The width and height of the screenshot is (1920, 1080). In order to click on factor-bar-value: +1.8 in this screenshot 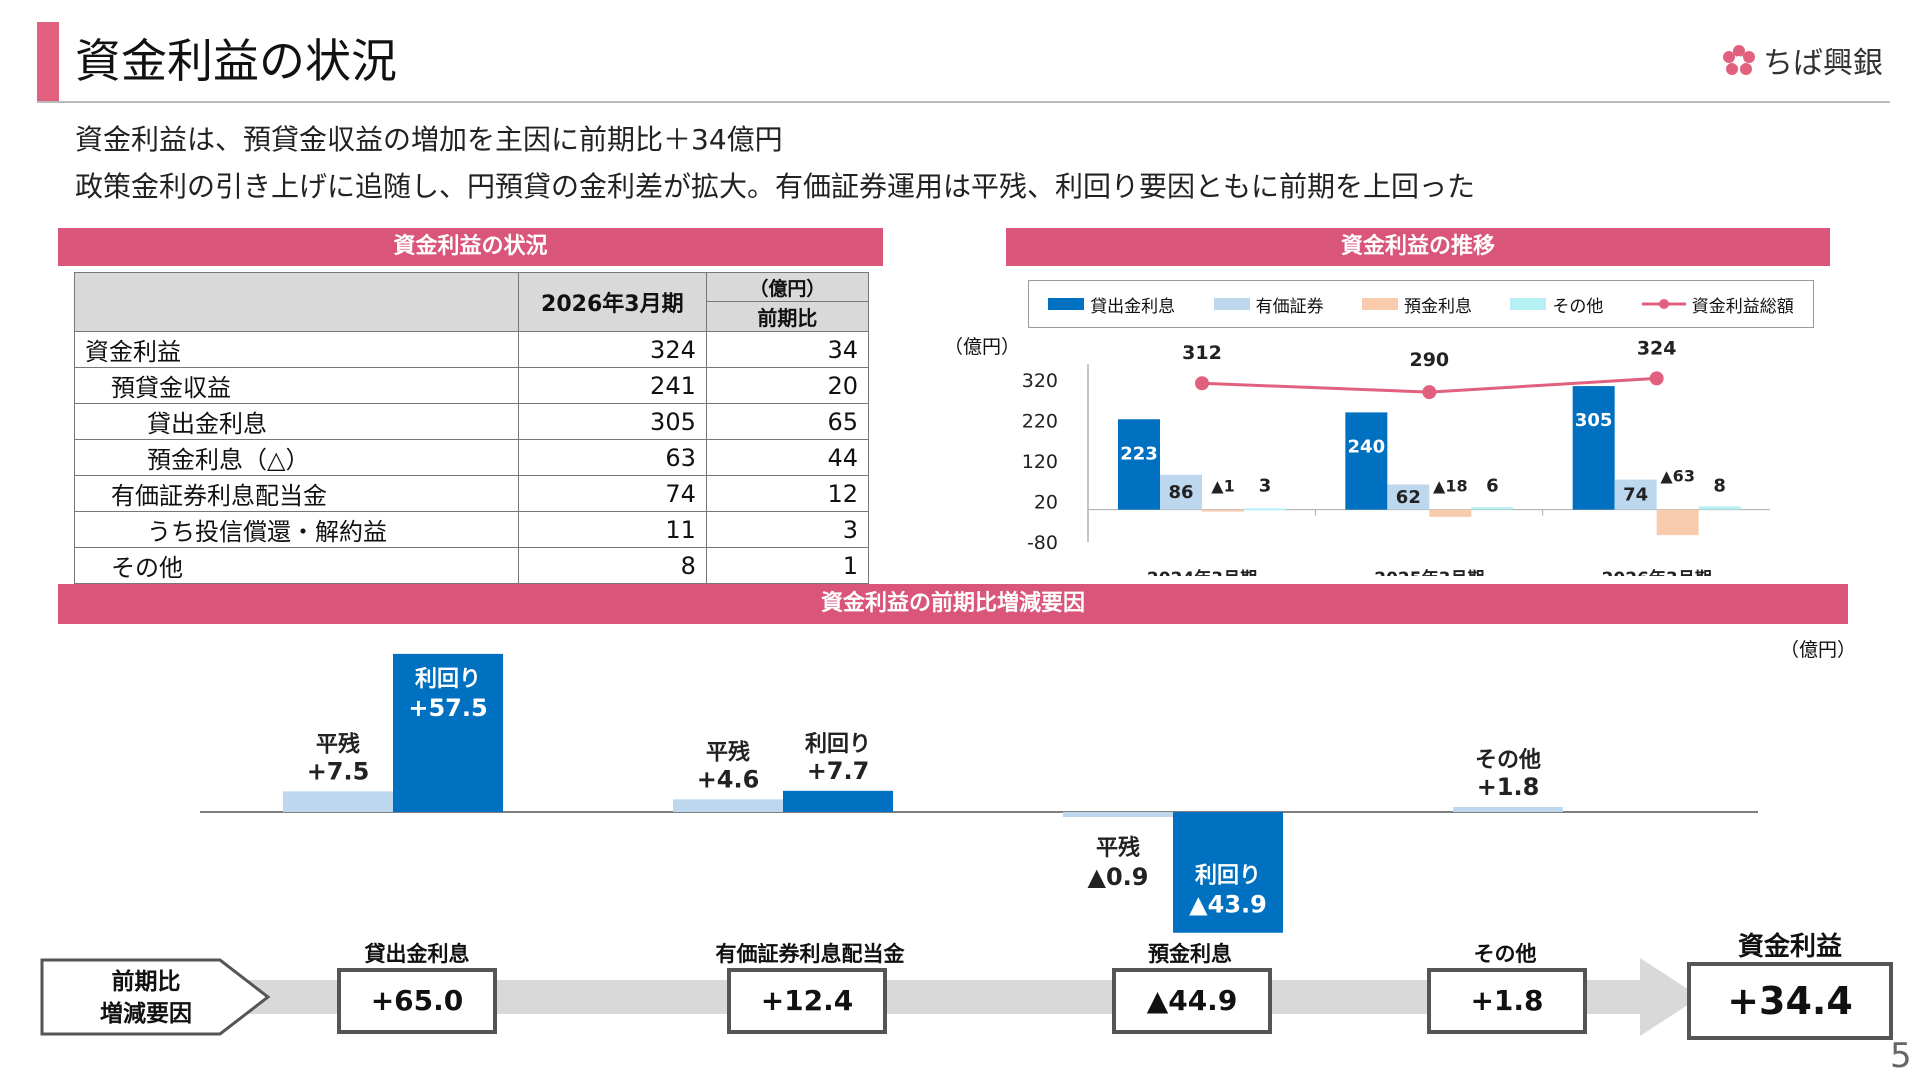, I will do `click(1508, 787)`.